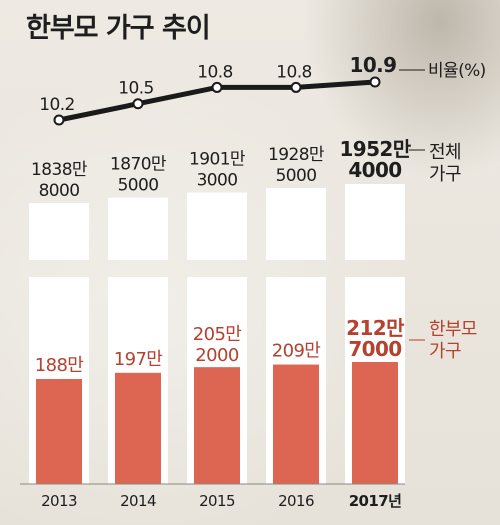 The height and width of the screenshot is (525, 500). I want to click on total-value-label: 1952만, so click(375, 149).